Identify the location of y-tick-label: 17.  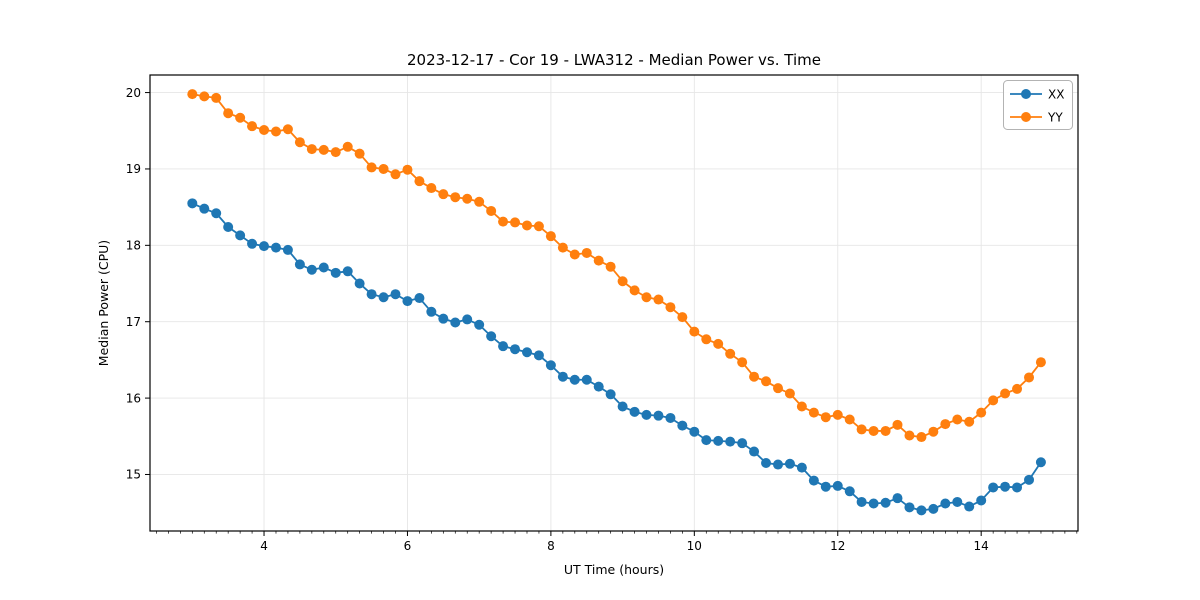
(133, 322).